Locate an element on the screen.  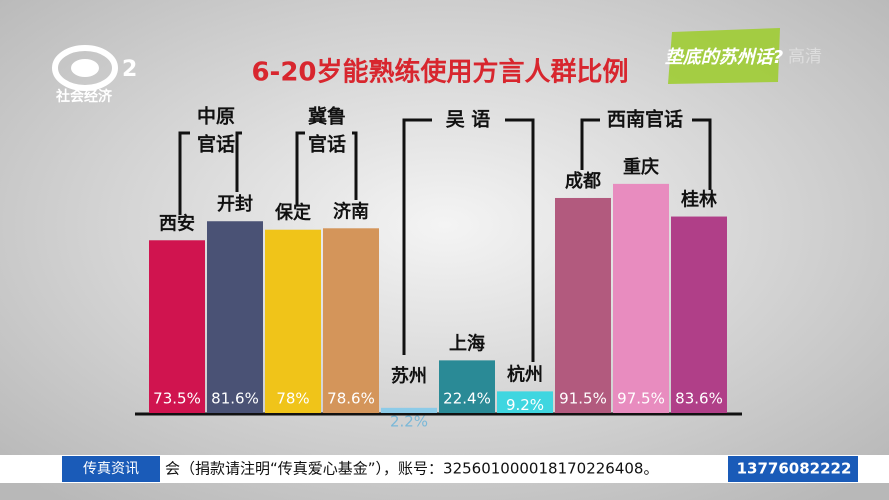
value-label: 91.5% is located at coordinates (583, 399).